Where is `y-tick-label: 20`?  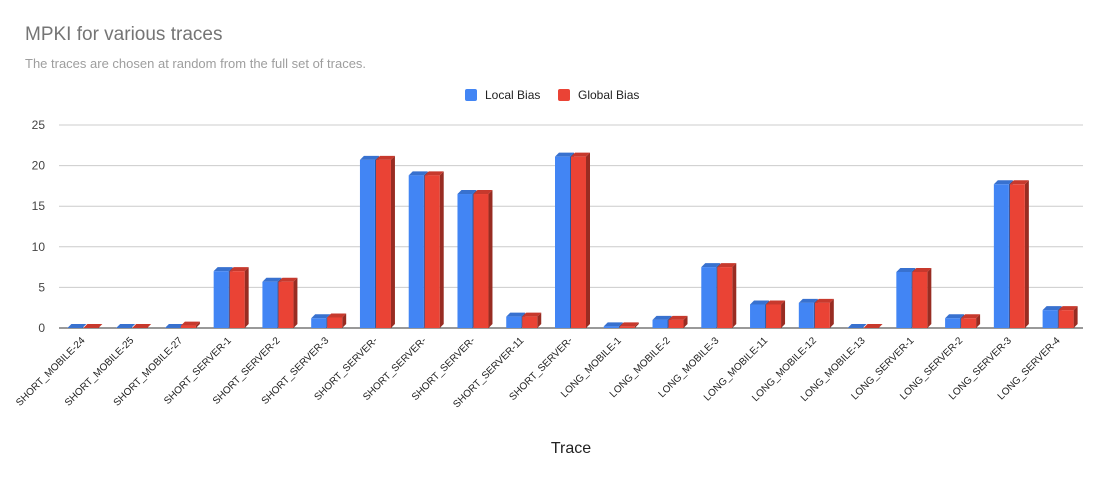 y-tick-label: 20 is located at coordinates (39, 166).